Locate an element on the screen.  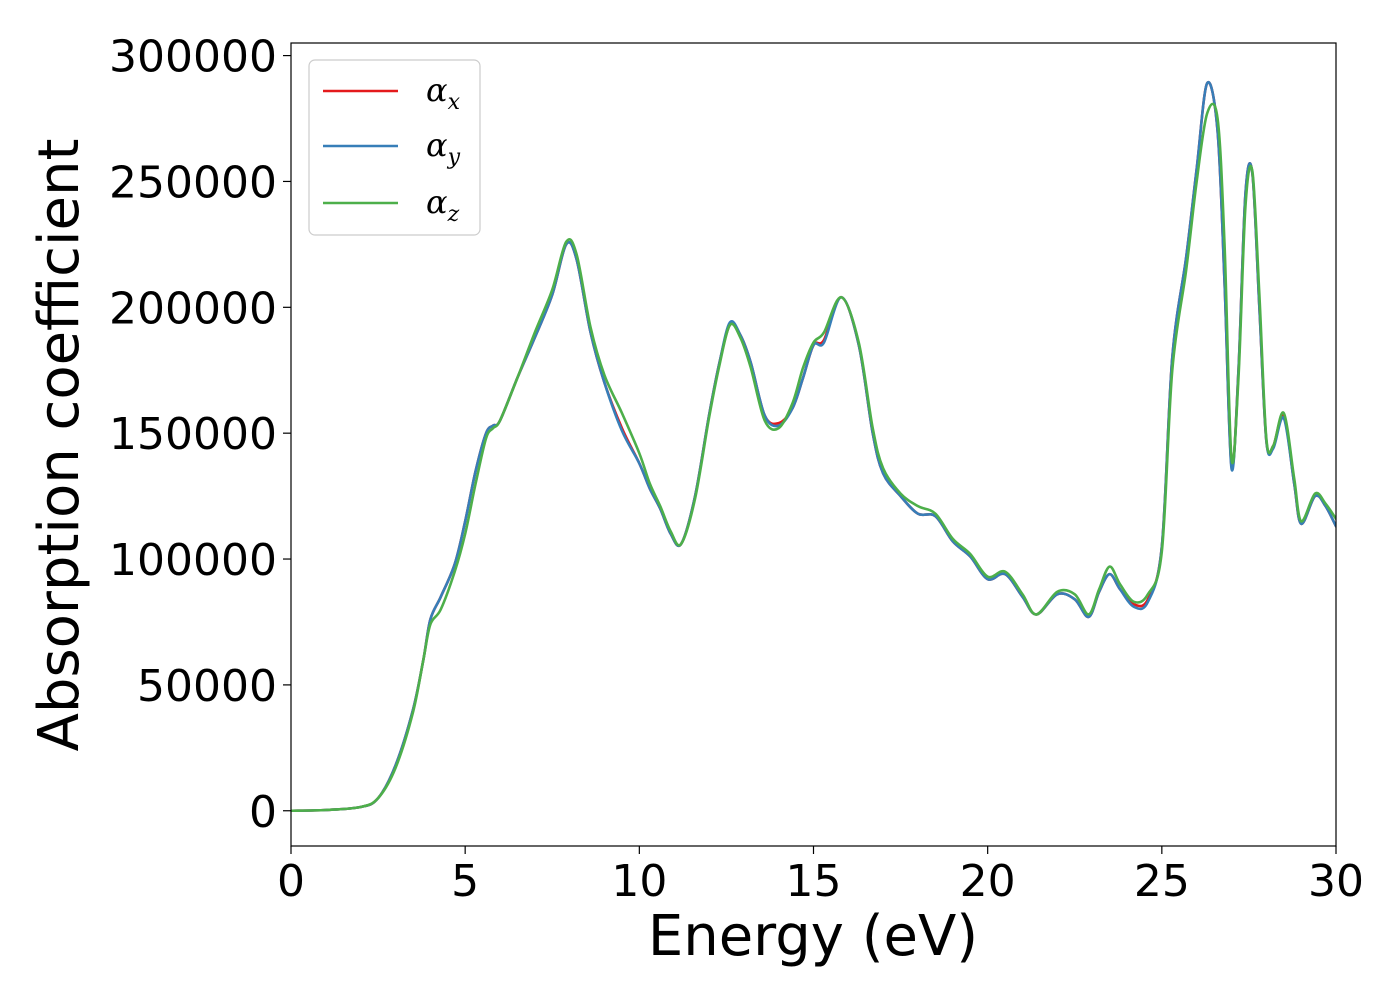
x-tick-label: 10 is located at coordinates (639, 881).